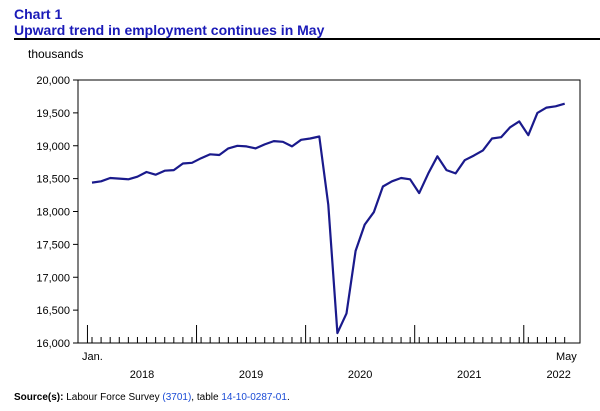 The width and height of the screenshot is (600, 411). Describe the element at coordinates (251, 375) in the screenshot. I see `year-label: 2019` at that location.